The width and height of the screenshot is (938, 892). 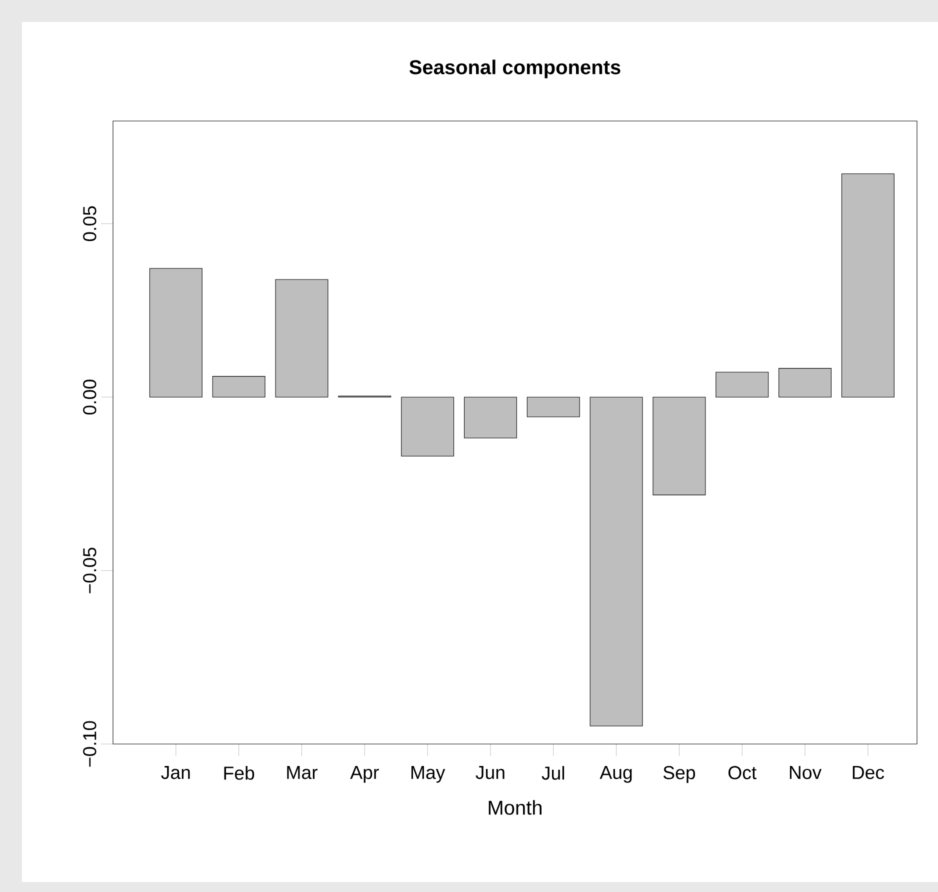 I want to click on y-tick-label: −0.05, so click(x=89, y=571).